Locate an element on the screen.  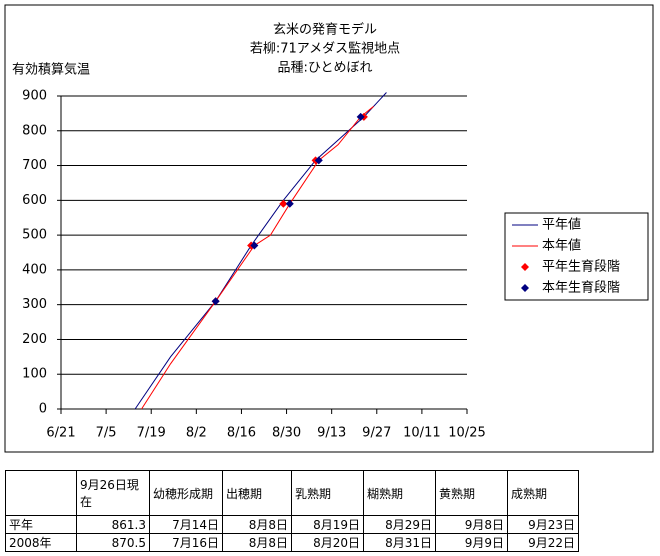
chart-title: 玄米の発育モデル is located at coordinates (325, 30).